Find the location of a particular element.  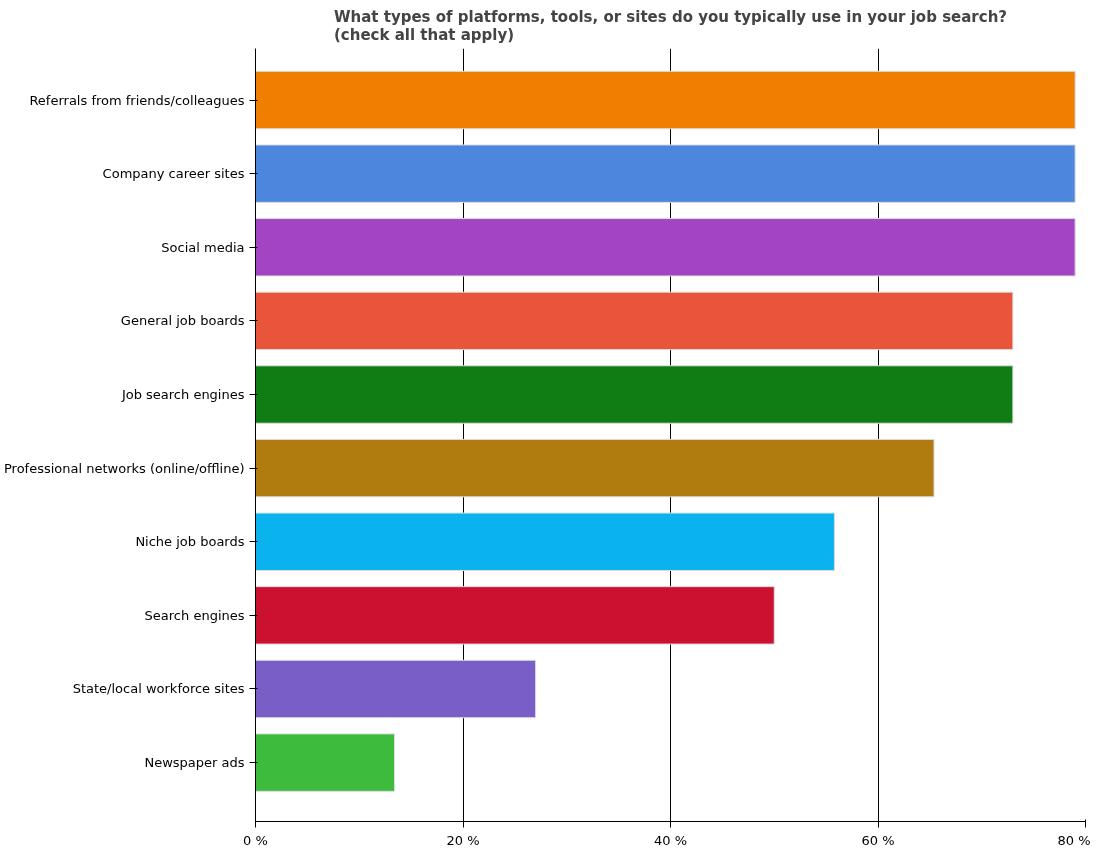

y-tick-label: Search engines is located at coordinates (194, 615).